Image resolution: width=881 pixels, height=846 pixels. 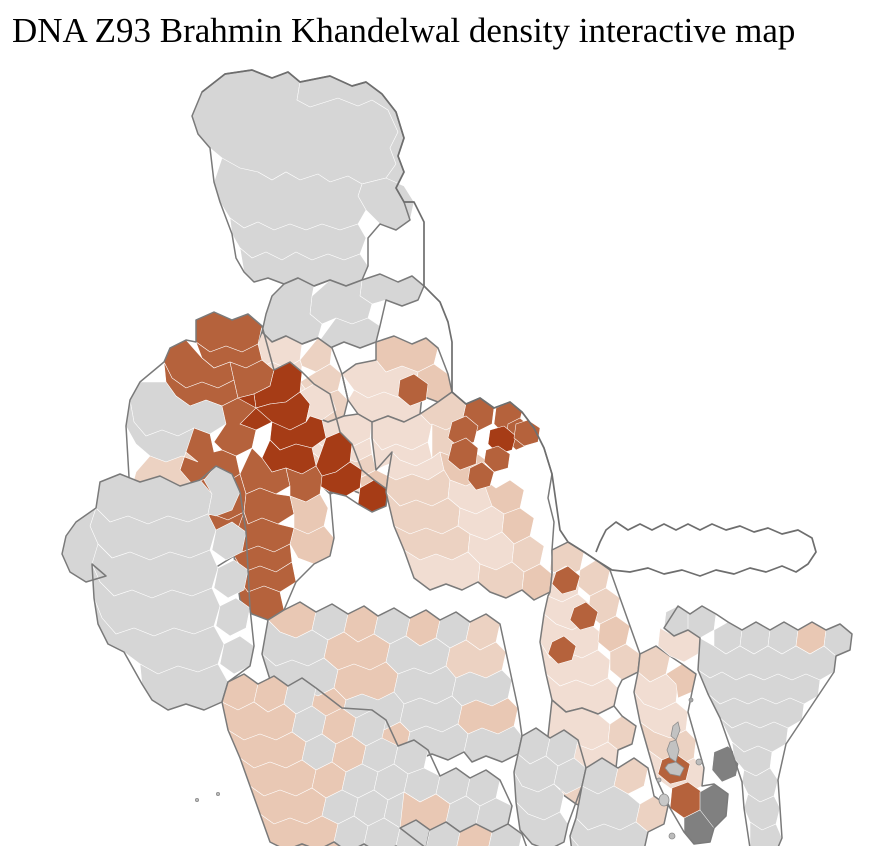 What do you see at coordinates (619, 802) in the screenshot?
I see `region-odisha` at bounding box center [619, 802].